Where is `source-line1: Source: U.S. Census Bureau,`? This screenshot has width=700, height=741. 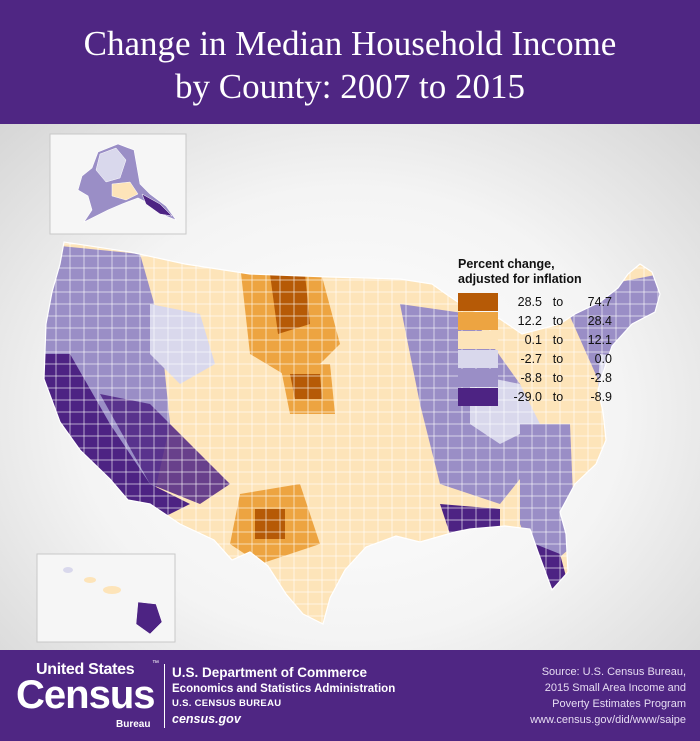 source-line1: Source: U.S. Census Bureau, is located at coordinates (613, 672).